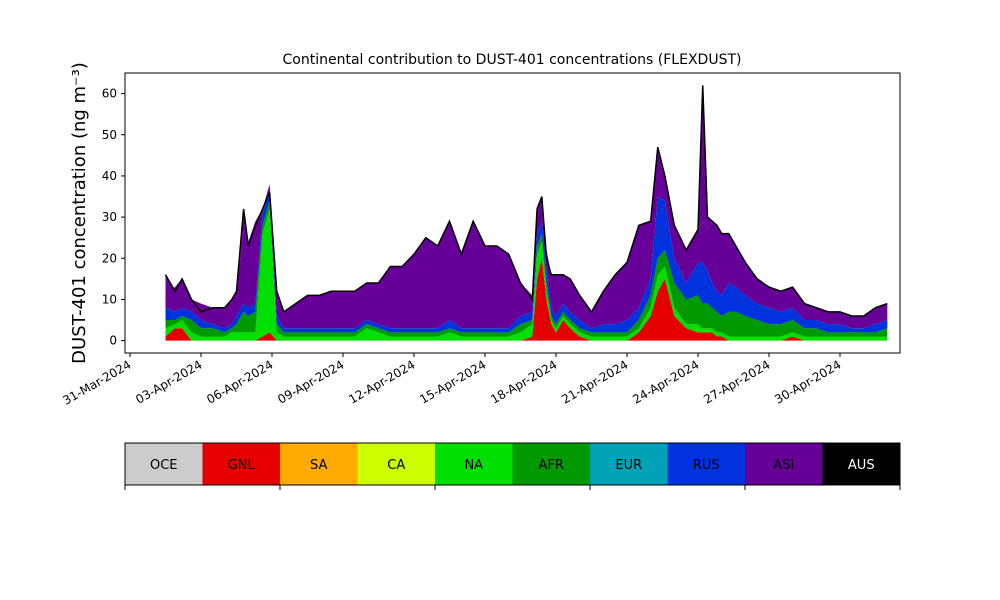 The width and height of the screenshot is (1000, 600). I want to click on legend-swatch-oce, so click(164, 464).